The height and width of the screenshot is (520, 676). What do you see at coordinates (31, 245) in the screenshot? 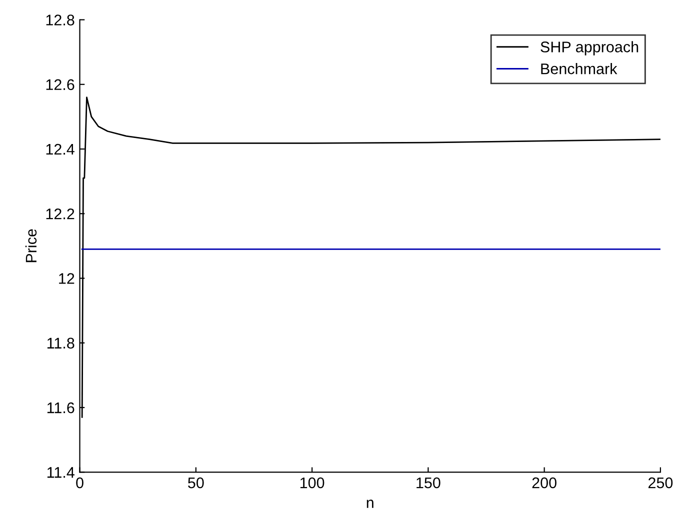
I see `y-axis-title: Price` at bounding box center [31, 245].